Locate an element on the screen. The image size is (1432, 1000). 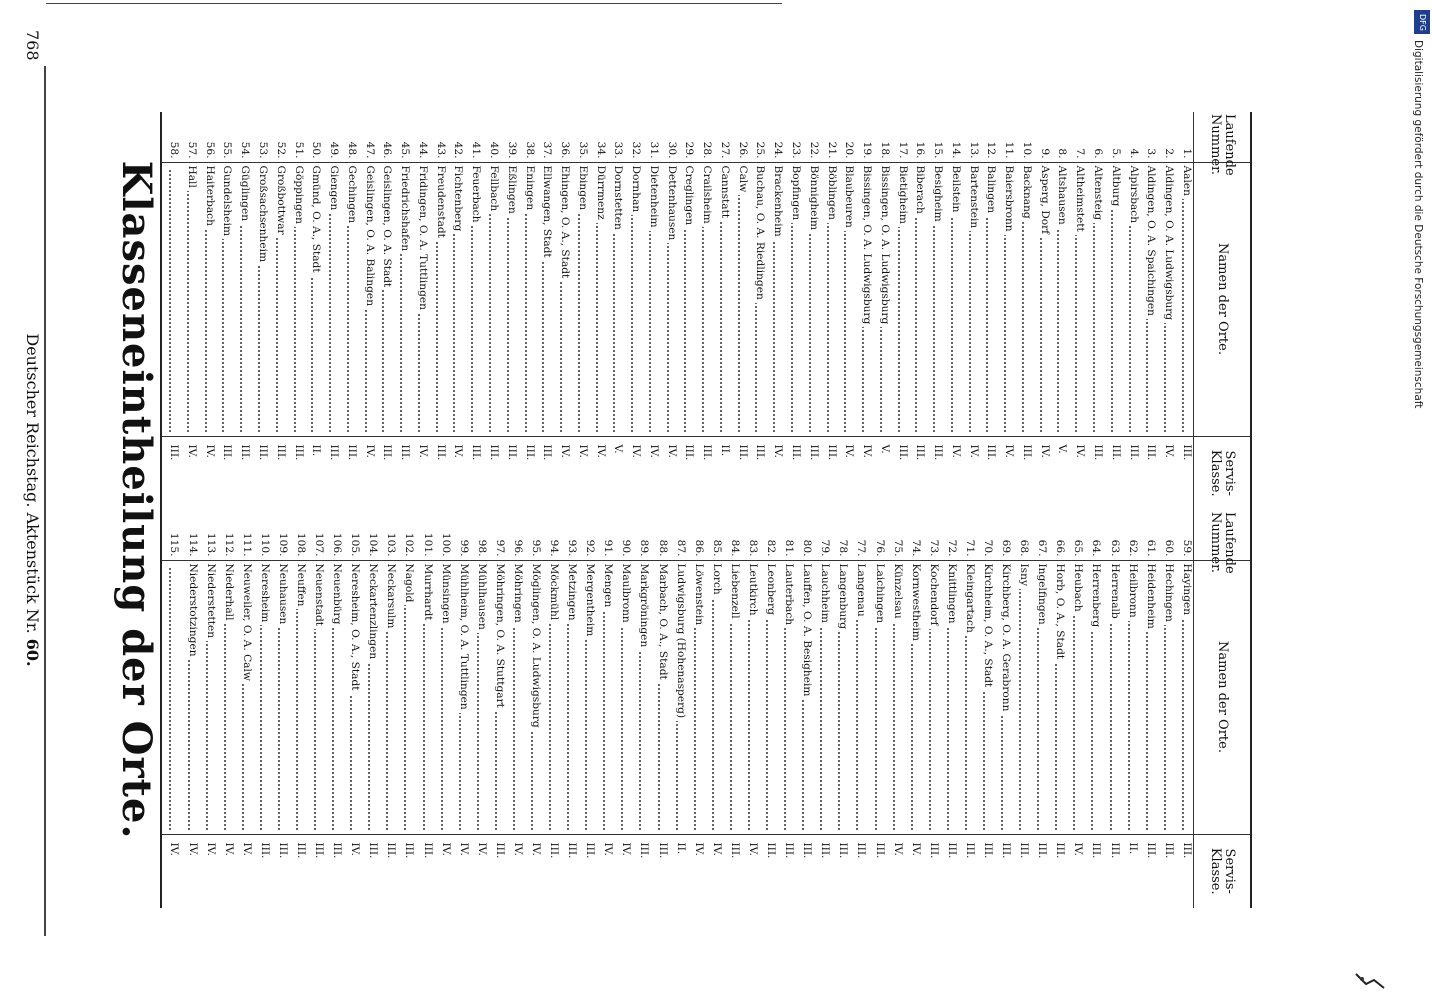
place-name: Gechingen is located at coordinates (349, 299).